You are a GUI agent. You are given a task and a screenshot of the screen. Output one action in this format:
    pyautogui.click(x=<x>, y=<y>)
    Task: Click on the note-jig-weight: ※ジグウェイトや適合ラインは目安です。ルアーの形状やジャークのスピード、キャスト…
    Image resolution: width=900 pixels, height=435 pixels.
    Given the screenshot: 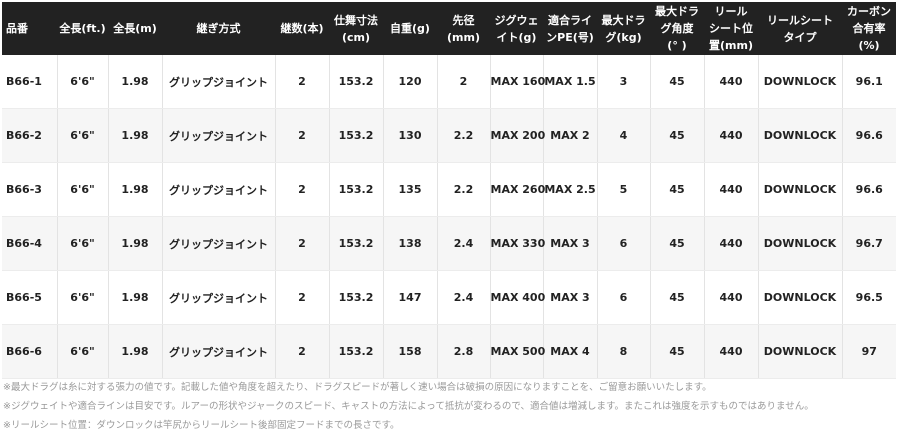 What is the action you would take?
    pyautogui.click(x=408, y=406)
    